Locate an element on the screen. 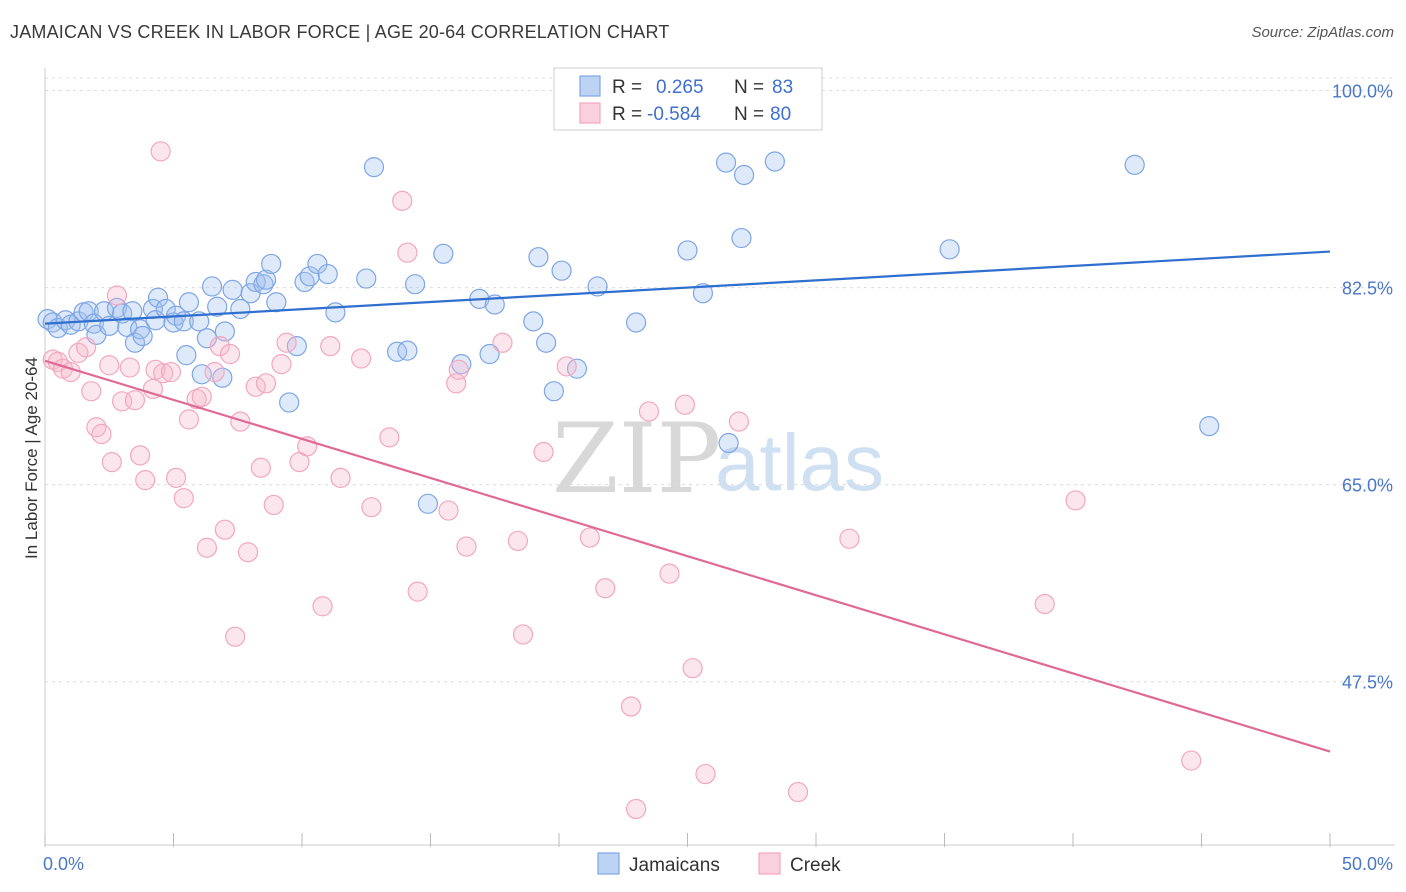  legend-swatch-creek is located at coordinates (590, 113).